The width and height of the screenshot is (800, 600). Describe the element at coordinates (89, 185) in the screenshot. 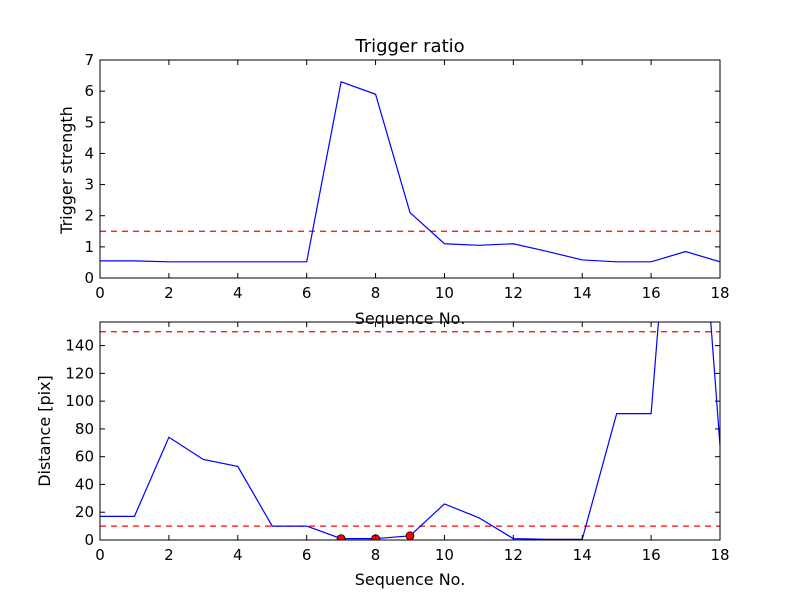

I see `y-tick-label: 3` at that location.